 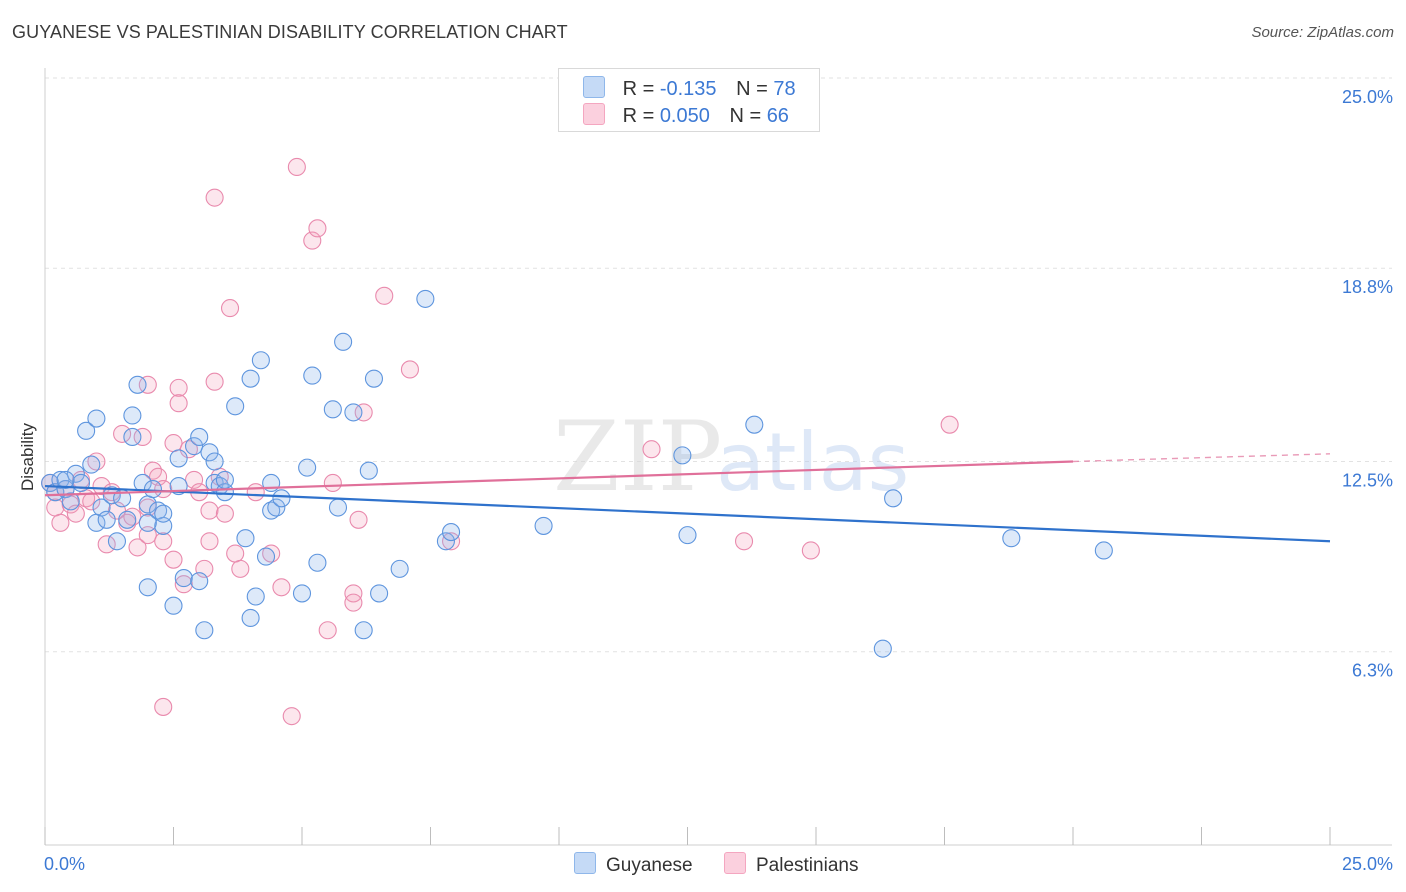 I want to click on bottom-legend-guyanese: Guyanese, so click(x=633, y=864).